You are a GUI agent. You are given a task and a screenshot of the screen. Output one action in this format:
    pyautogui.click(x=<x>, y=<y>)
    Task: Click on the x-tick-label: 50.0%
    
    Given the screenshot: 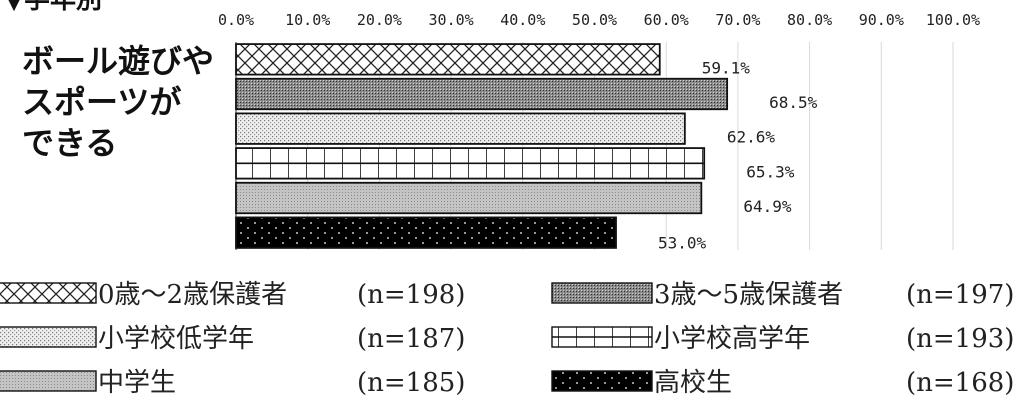 What is the action you would take?
    pyautogui.click(x=594, y=20)
    